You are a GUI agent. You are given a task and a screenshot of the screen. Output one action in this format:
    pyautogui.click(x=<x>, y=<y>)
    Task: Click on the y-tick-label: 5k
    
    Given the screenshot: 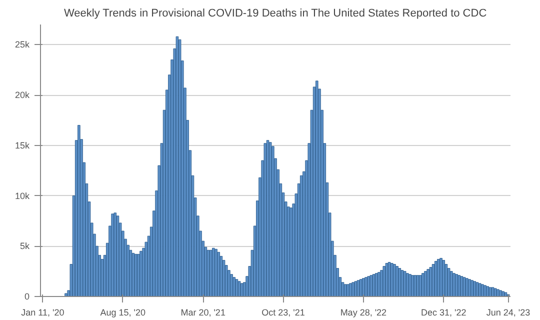 What is the action you would take?
    pyautogui.click(x=25, y=246)
    